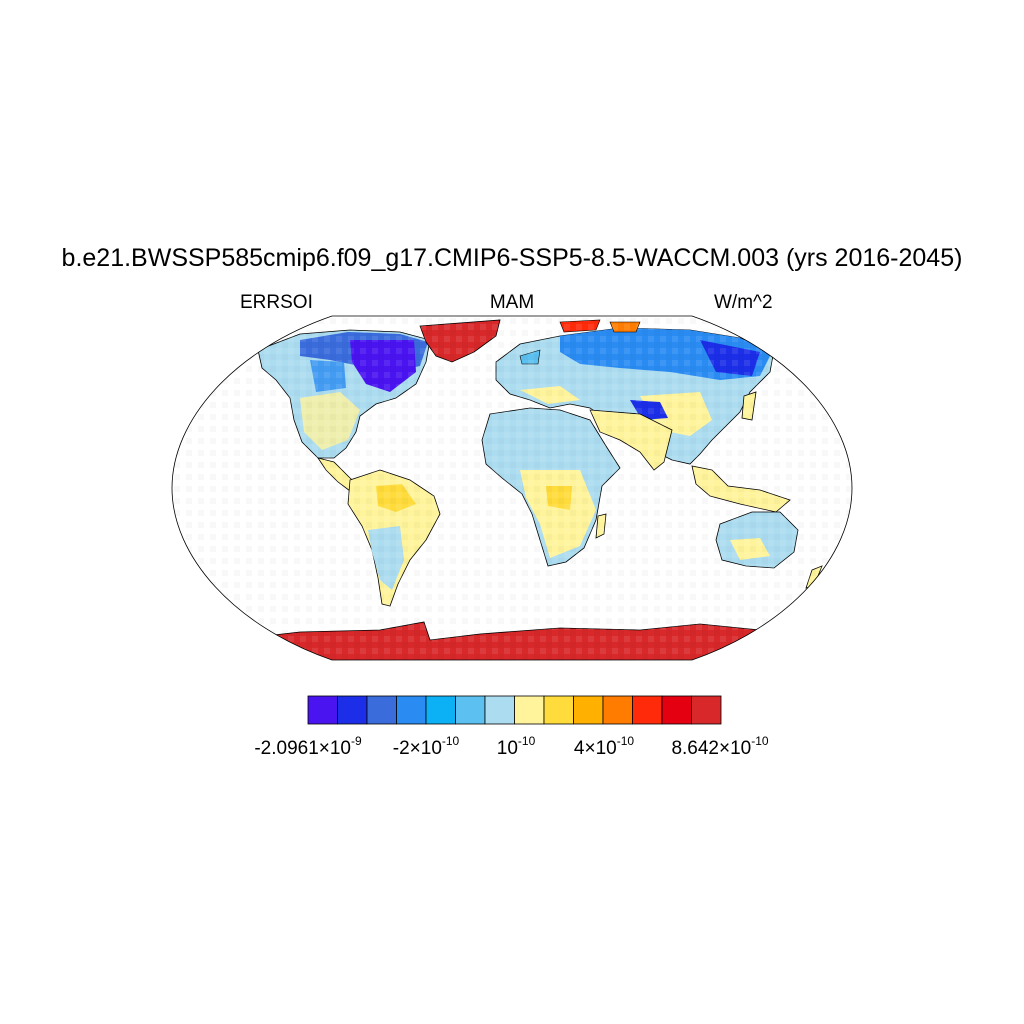  I want to click on colorbar, so click(514, 710).